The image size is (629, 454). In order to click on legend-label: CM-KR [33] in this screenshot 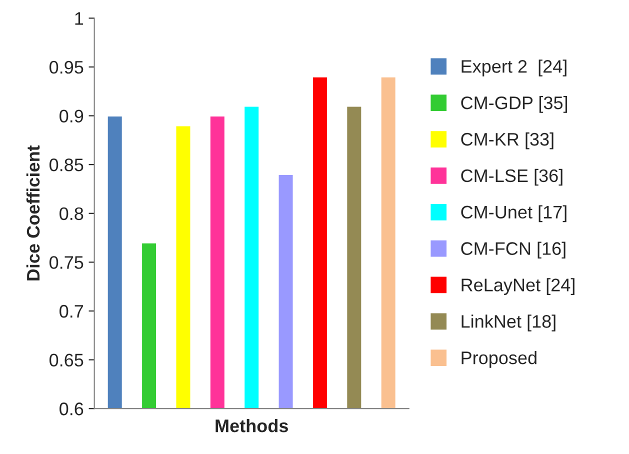, I will do `click(507, 141)`.